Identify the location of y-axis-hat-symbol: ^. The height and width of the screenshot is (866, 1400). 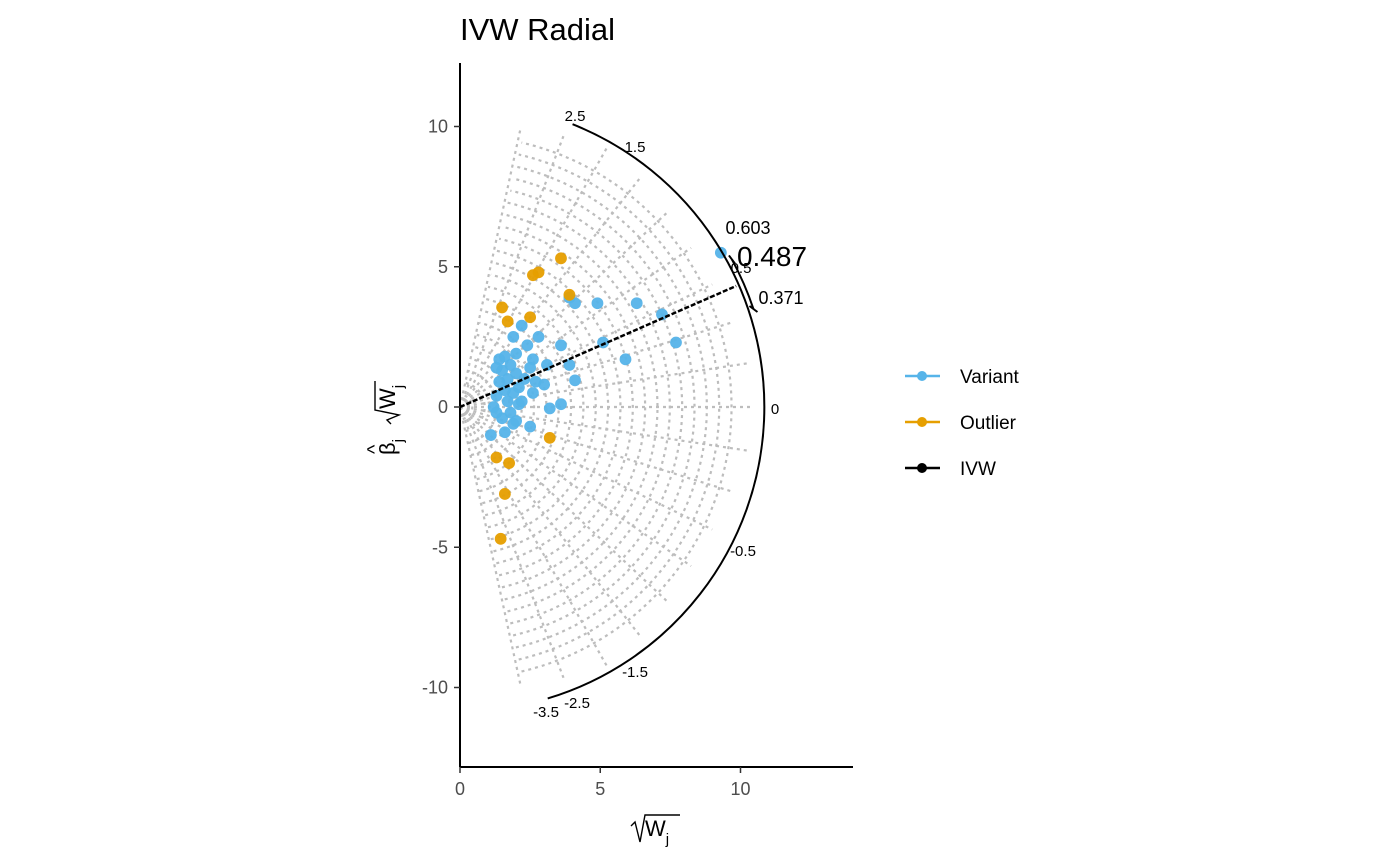
(375, 449).